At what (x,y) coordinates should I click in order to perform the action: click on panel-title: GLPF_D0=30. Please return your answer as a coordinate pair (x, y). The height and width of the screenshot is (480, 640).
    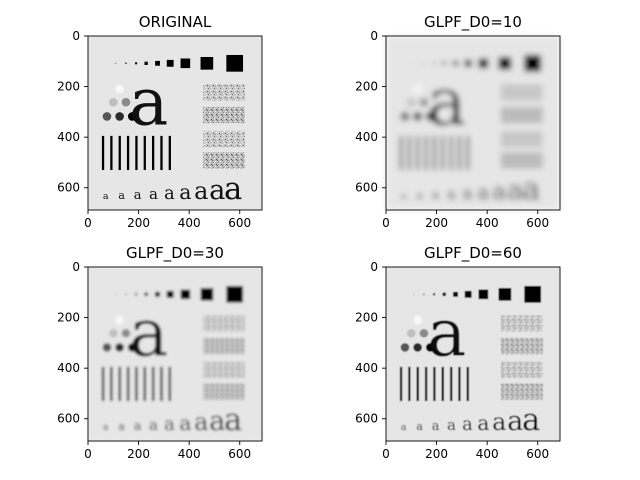
    Looking at the image, I should click on (175, 253).